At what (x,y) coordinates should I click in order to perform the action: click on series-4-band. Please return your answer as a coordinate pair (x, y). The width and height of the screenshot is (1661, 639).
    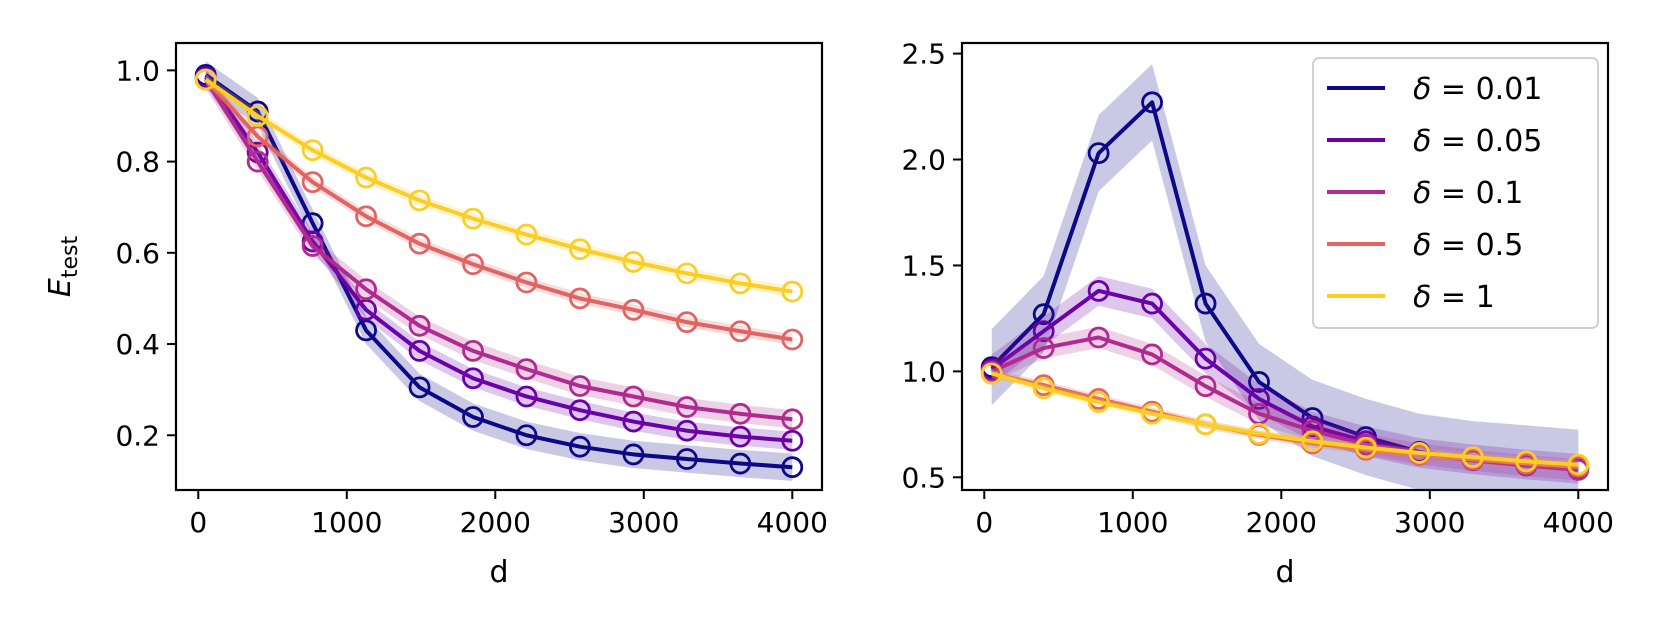
    Looking at the image, I should click on (1285, 419).